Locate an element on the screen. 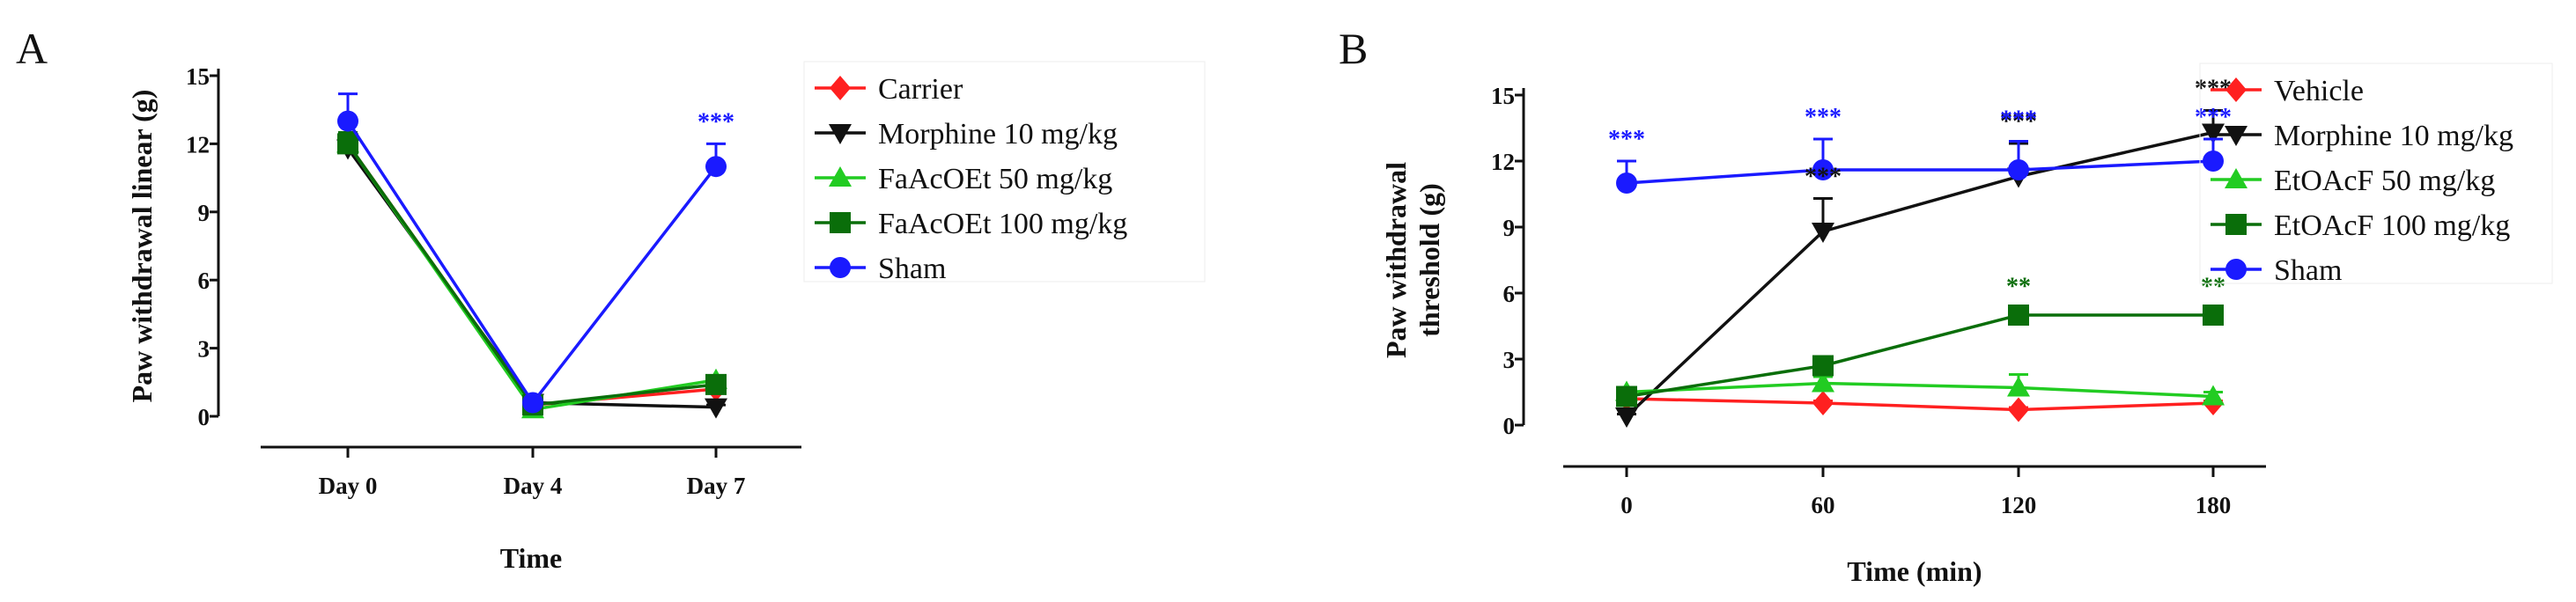 This screenshot has height=602, width=2576. panel-b-legend-item-vehicle: Vehicle is located at coordinates (2287, 91).